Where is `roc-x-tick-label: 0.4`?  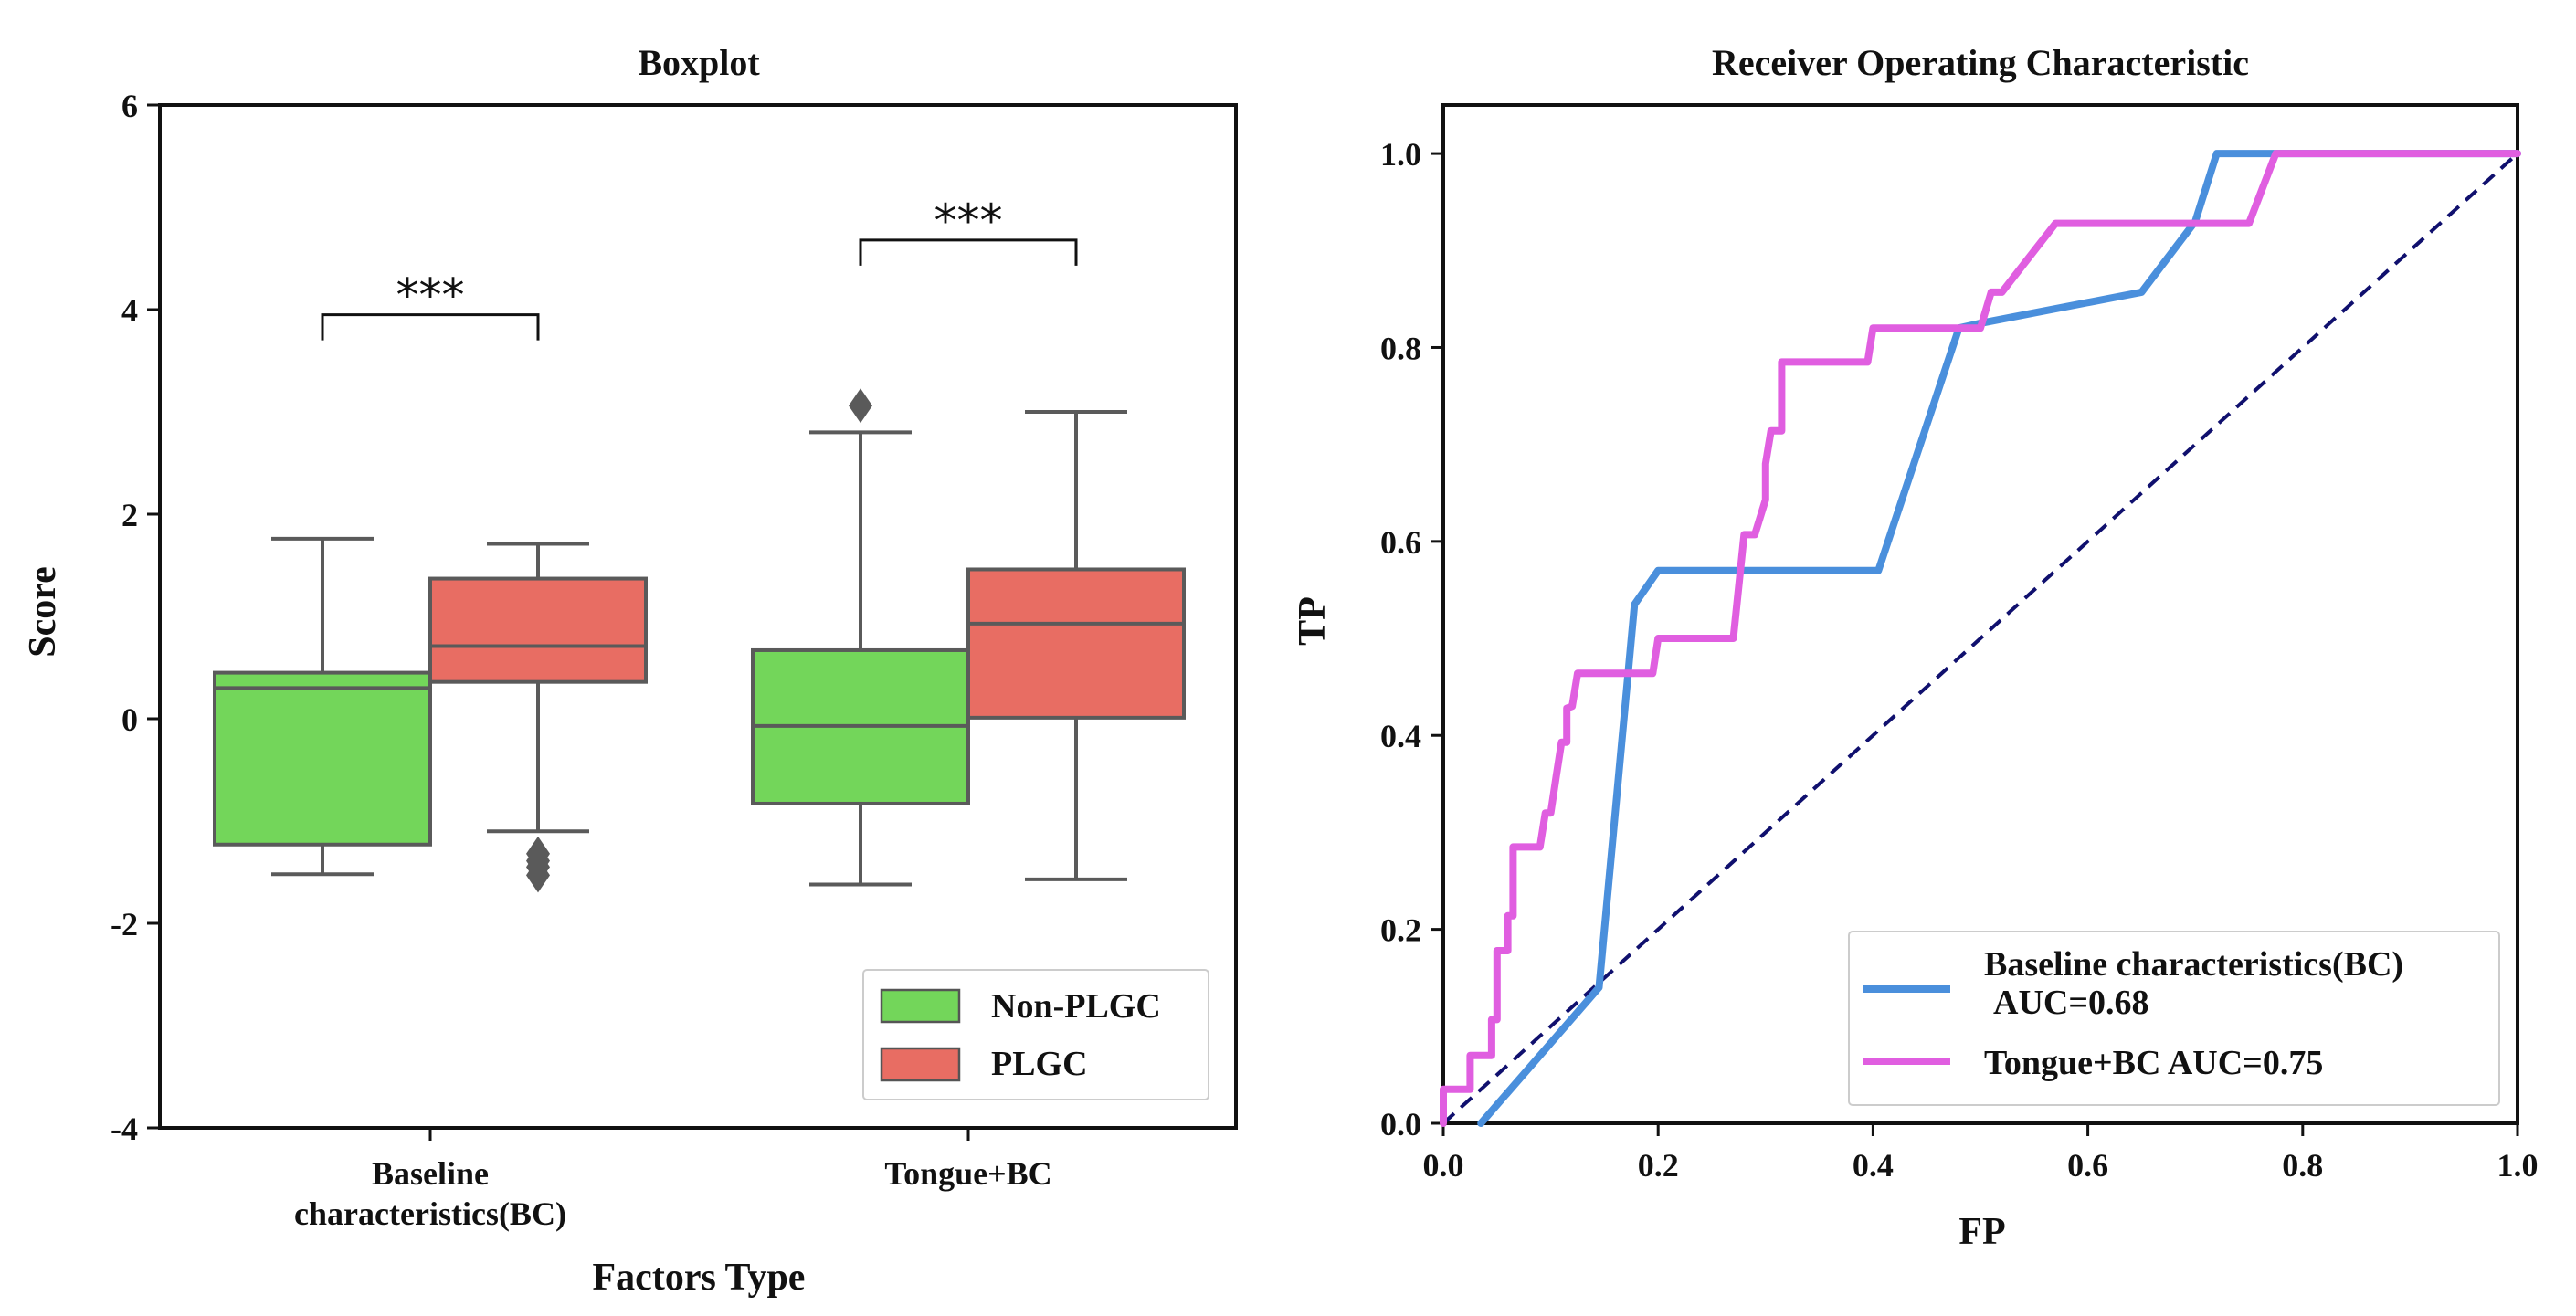 roc-x-tick-label: 0.4 is located at coordinates (1874, 1165).